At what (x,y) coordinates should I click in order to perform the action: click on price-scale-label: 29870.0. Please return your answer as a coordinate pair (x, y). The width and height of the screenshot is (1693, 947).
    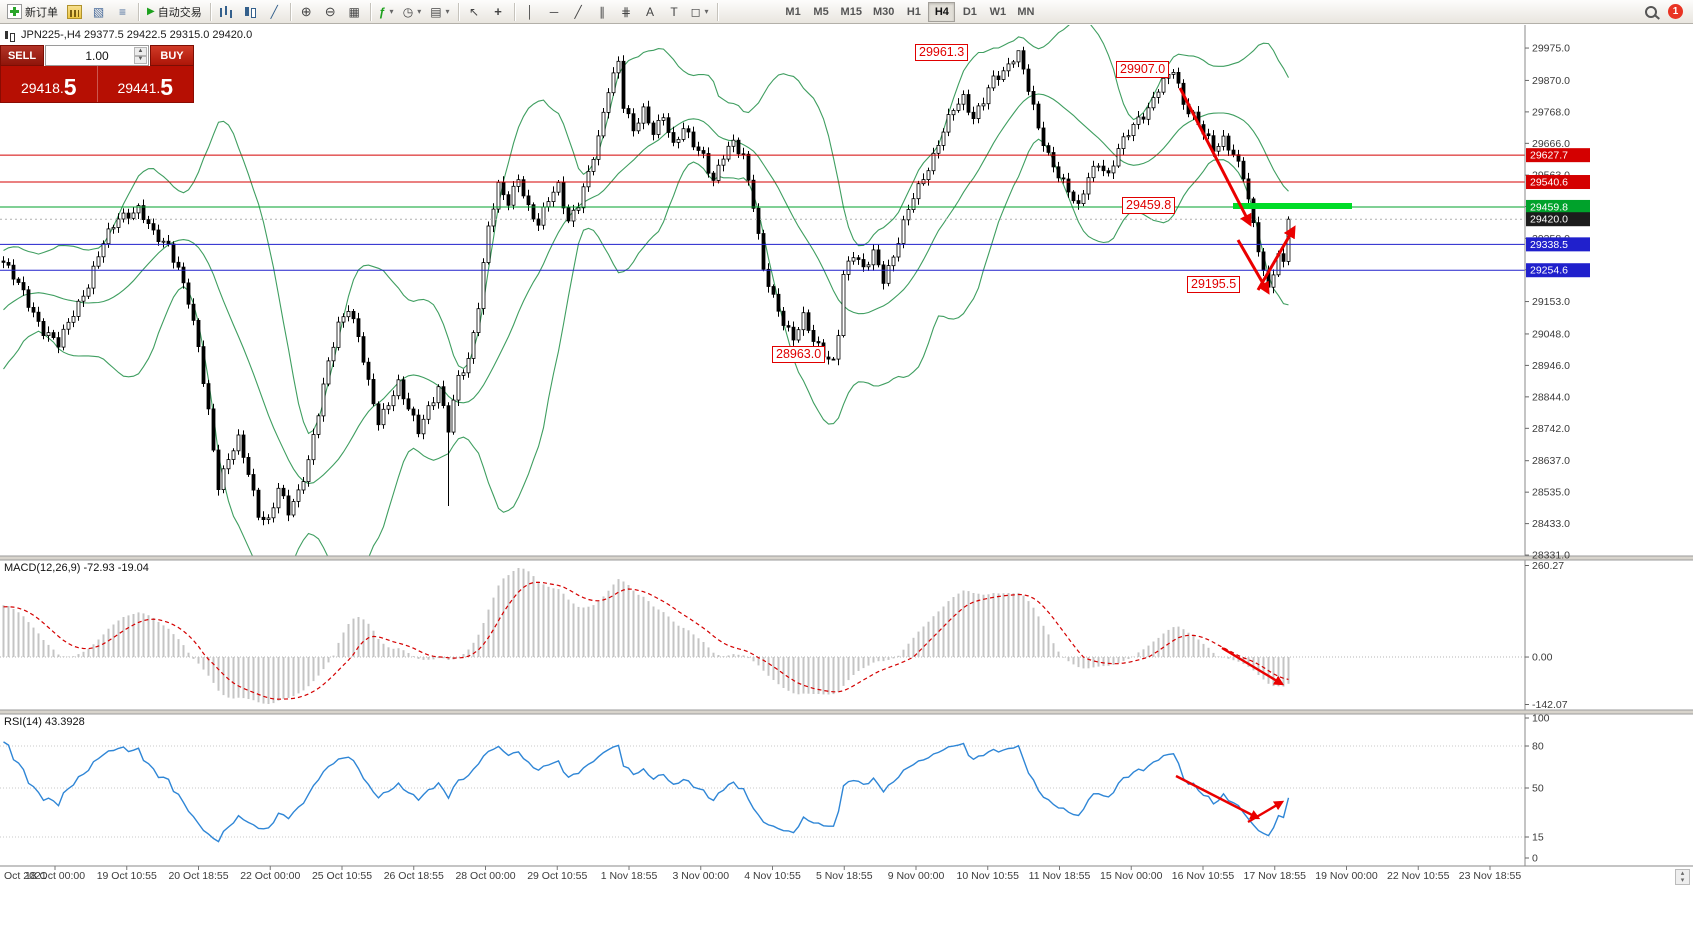
    Looking at the image, I should click on (1551, 81).